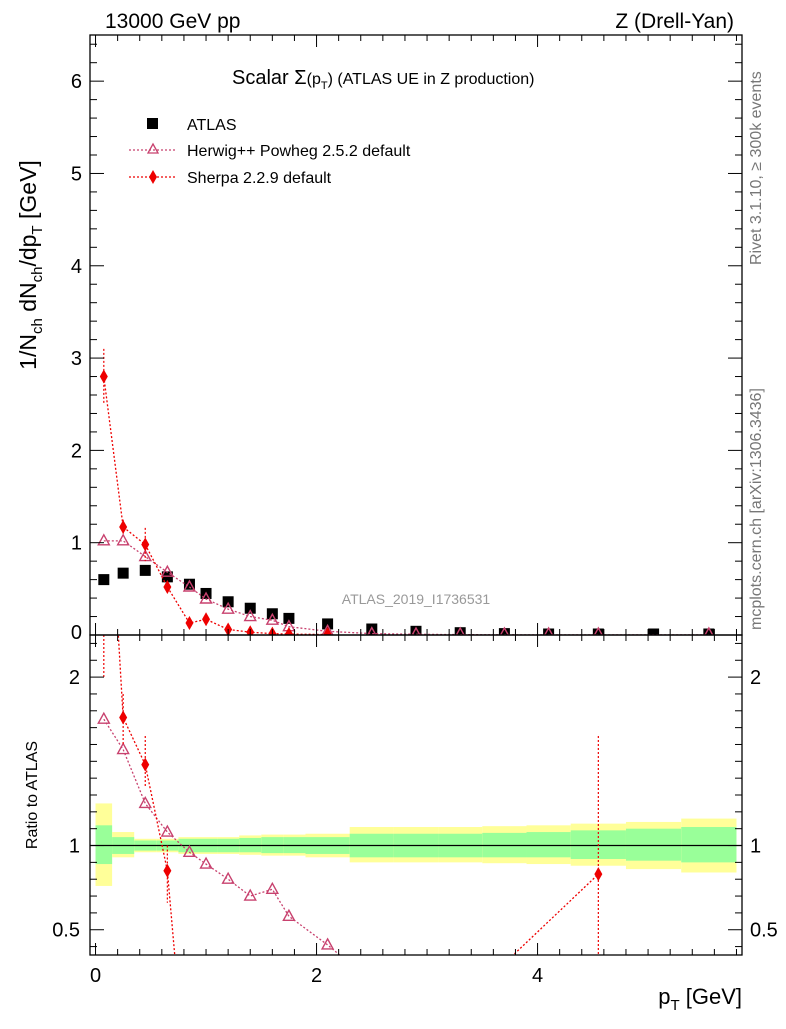 This screenshot has width=786, height=1029. Describe the element at coordinates (263, 78) in the screenshot. I see `title-pre: Scalar` at that location.